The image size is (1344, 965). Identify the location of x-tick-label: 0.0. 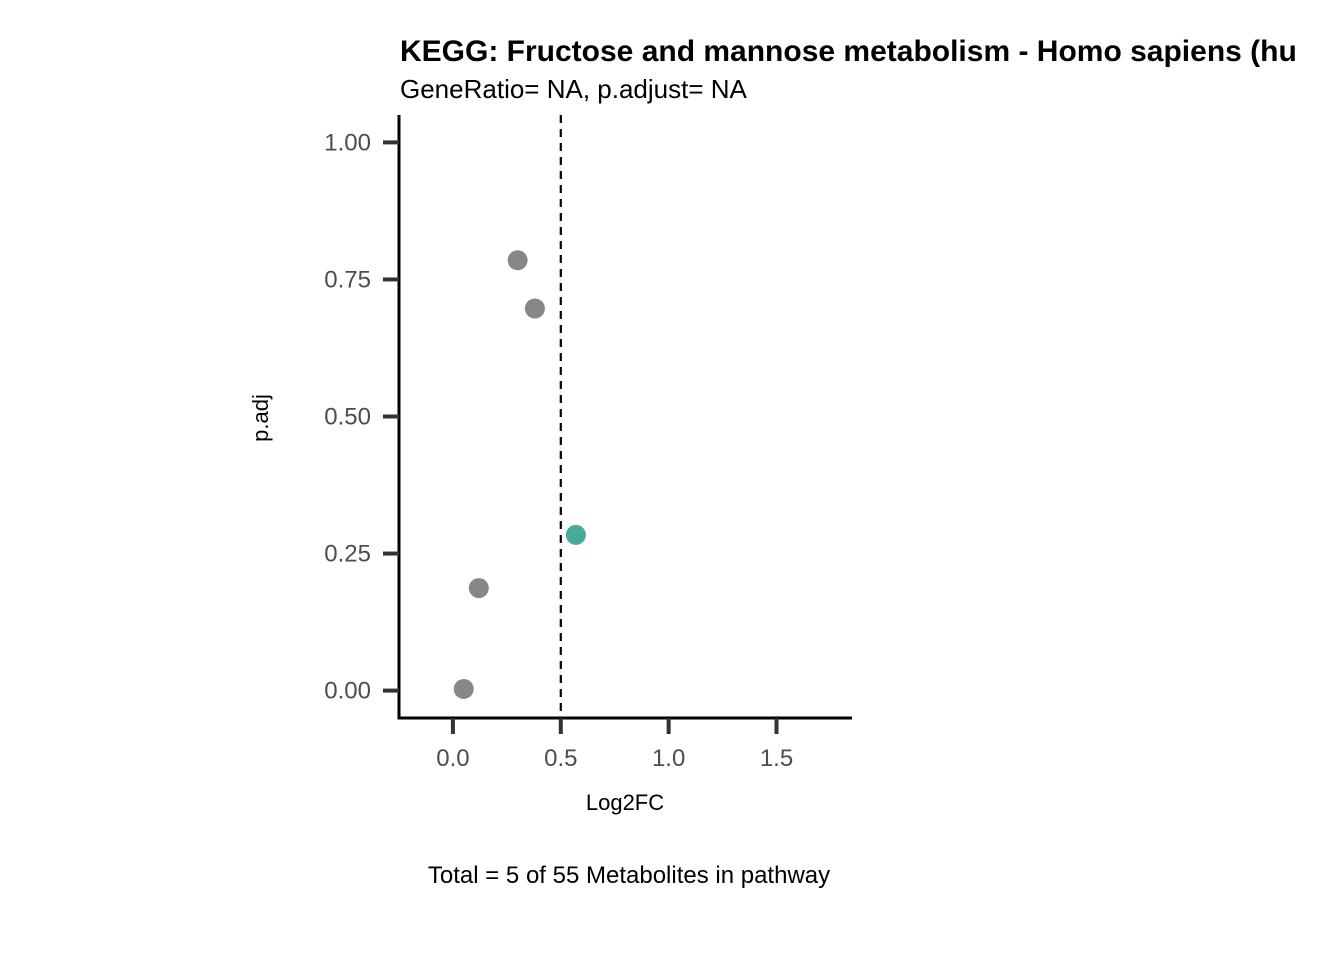
(452, 758).